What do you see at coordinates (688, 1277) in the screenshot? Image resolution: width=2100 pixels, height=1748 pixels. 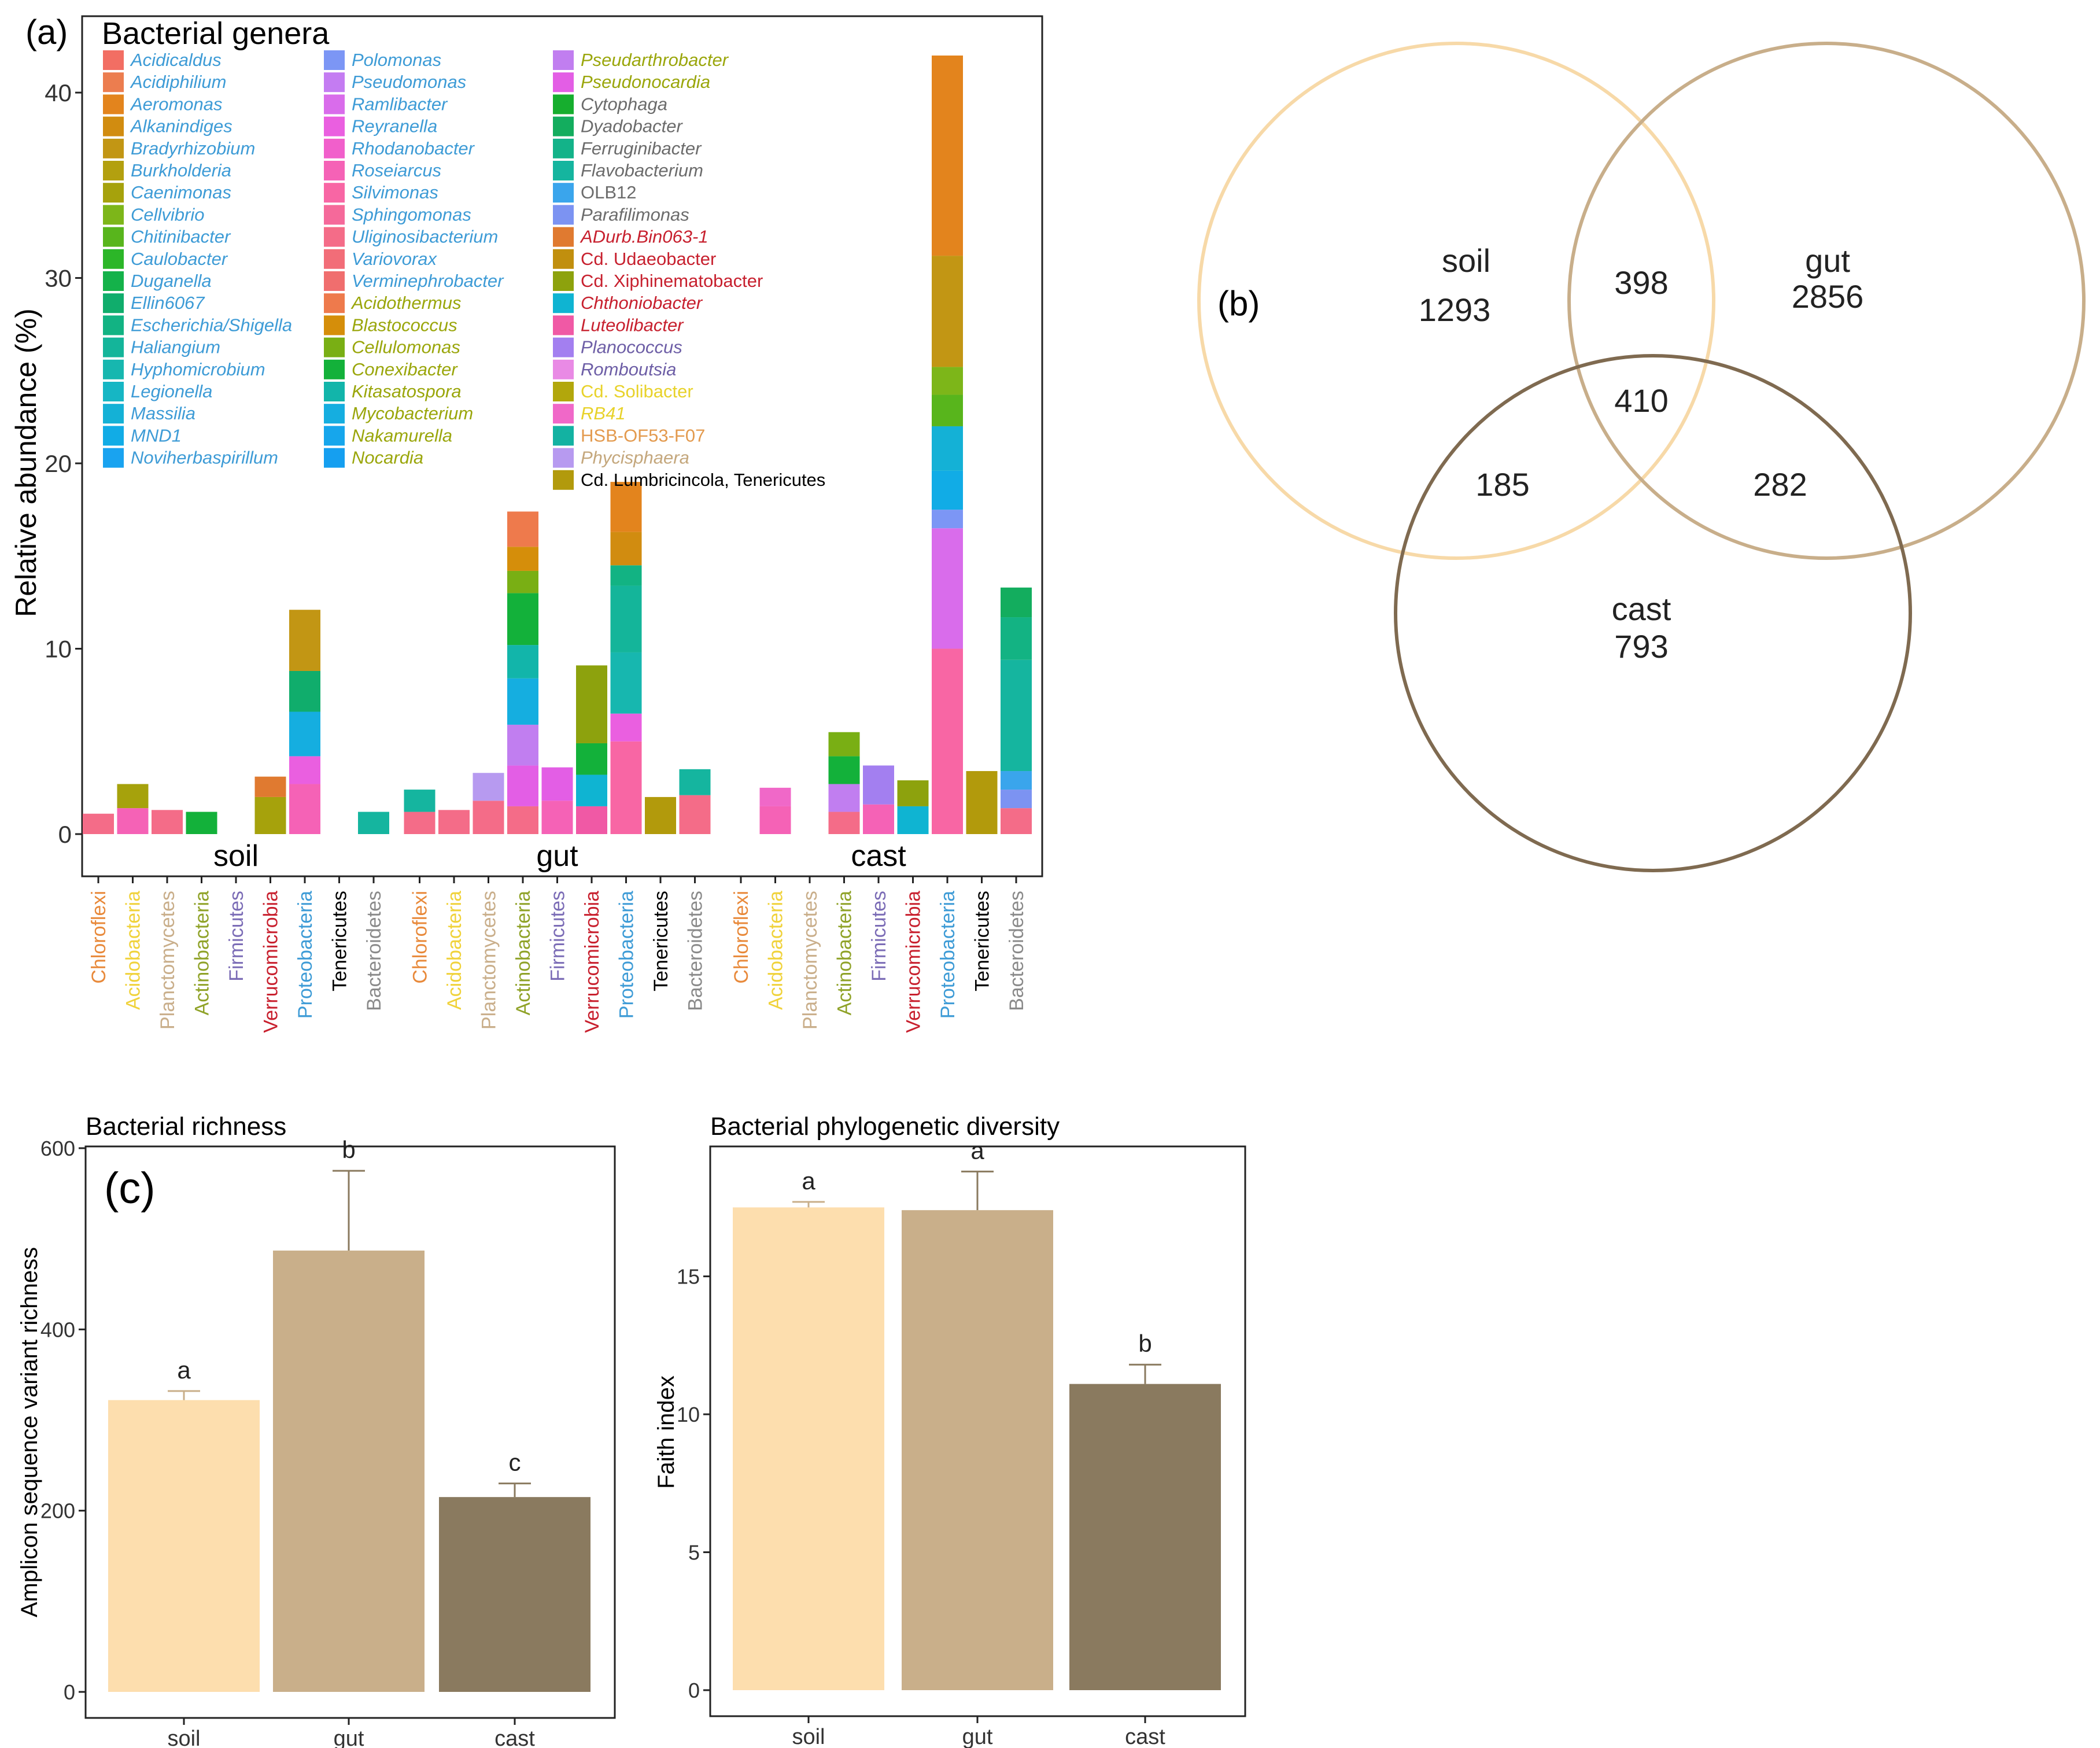 I see `y-tick-label: 15` at bounding box center [688, 1277].